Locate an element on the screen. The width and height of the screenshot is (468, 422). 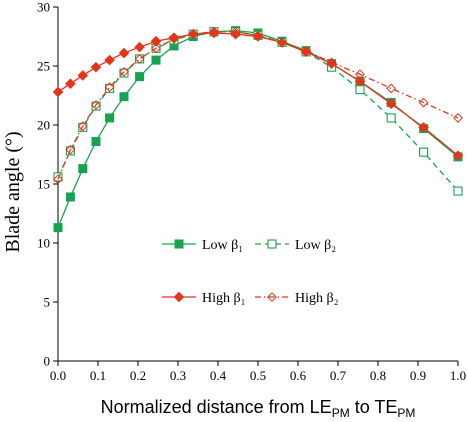
legend-item-high-beta1: High β₁ is located at coordinates (204, 298).